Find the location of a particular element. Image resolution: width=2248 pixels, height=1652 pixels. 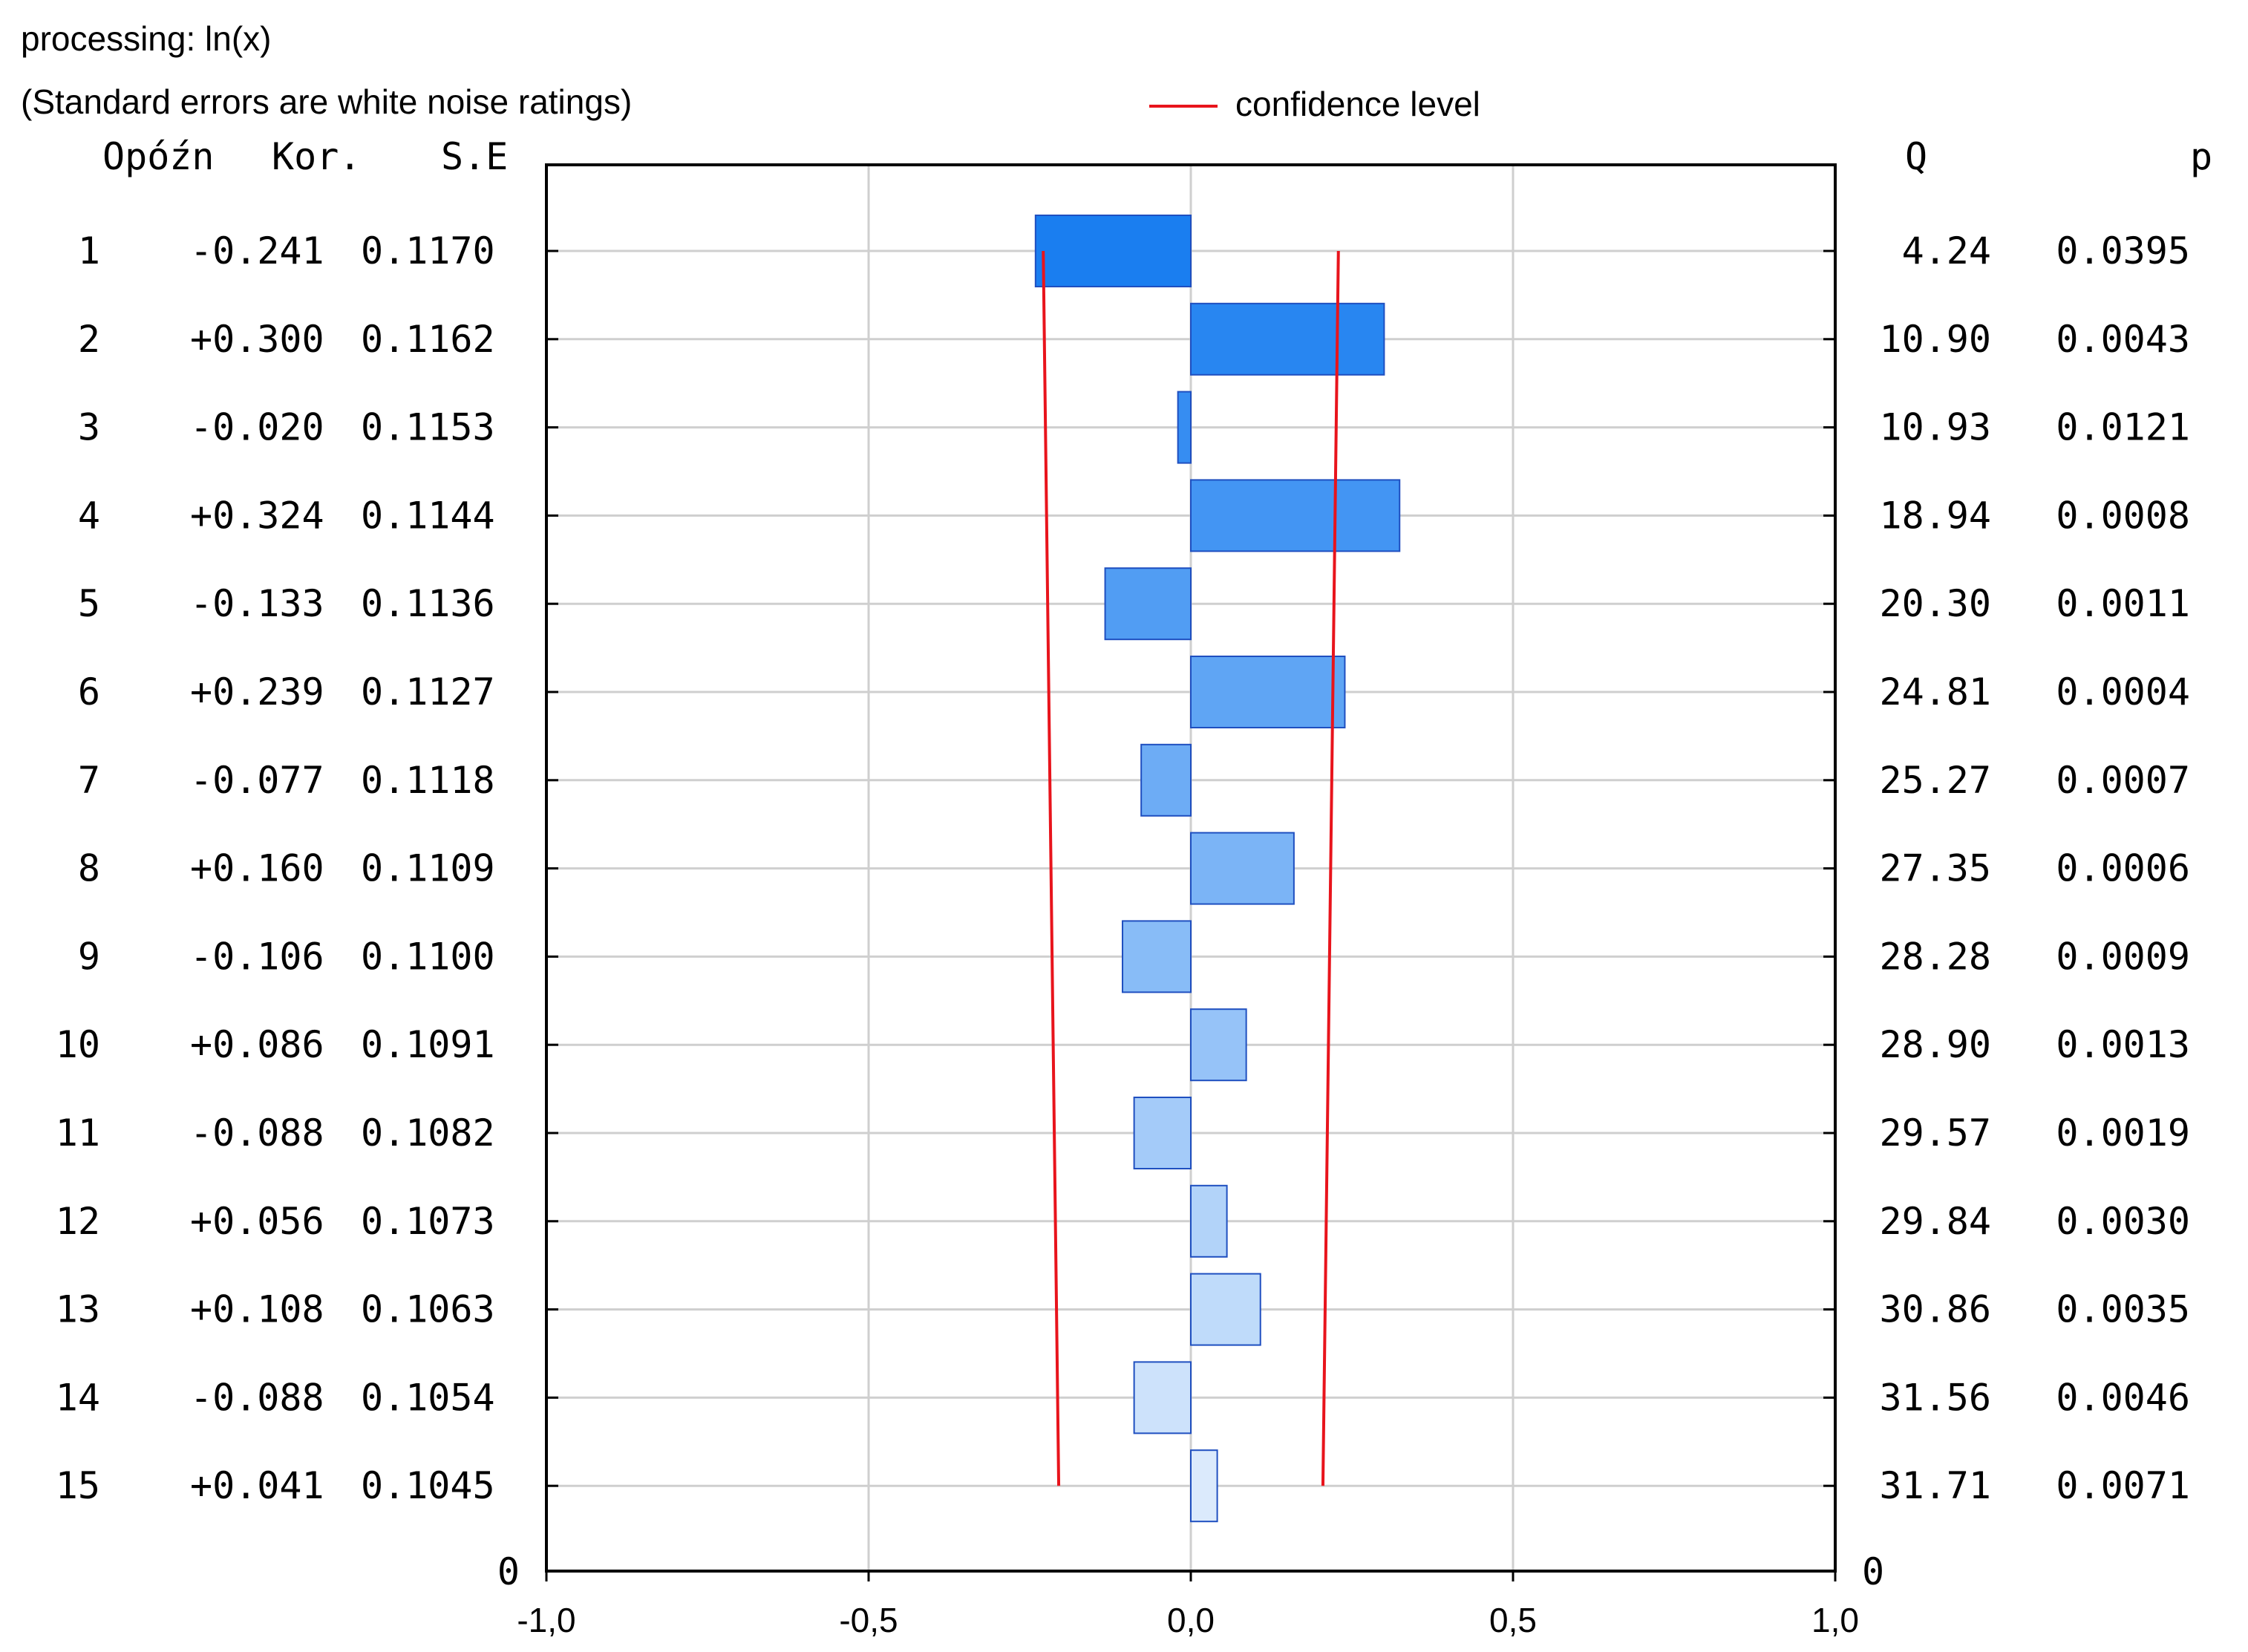

row-q: 10.93 is located at coordinates (1935, 427).